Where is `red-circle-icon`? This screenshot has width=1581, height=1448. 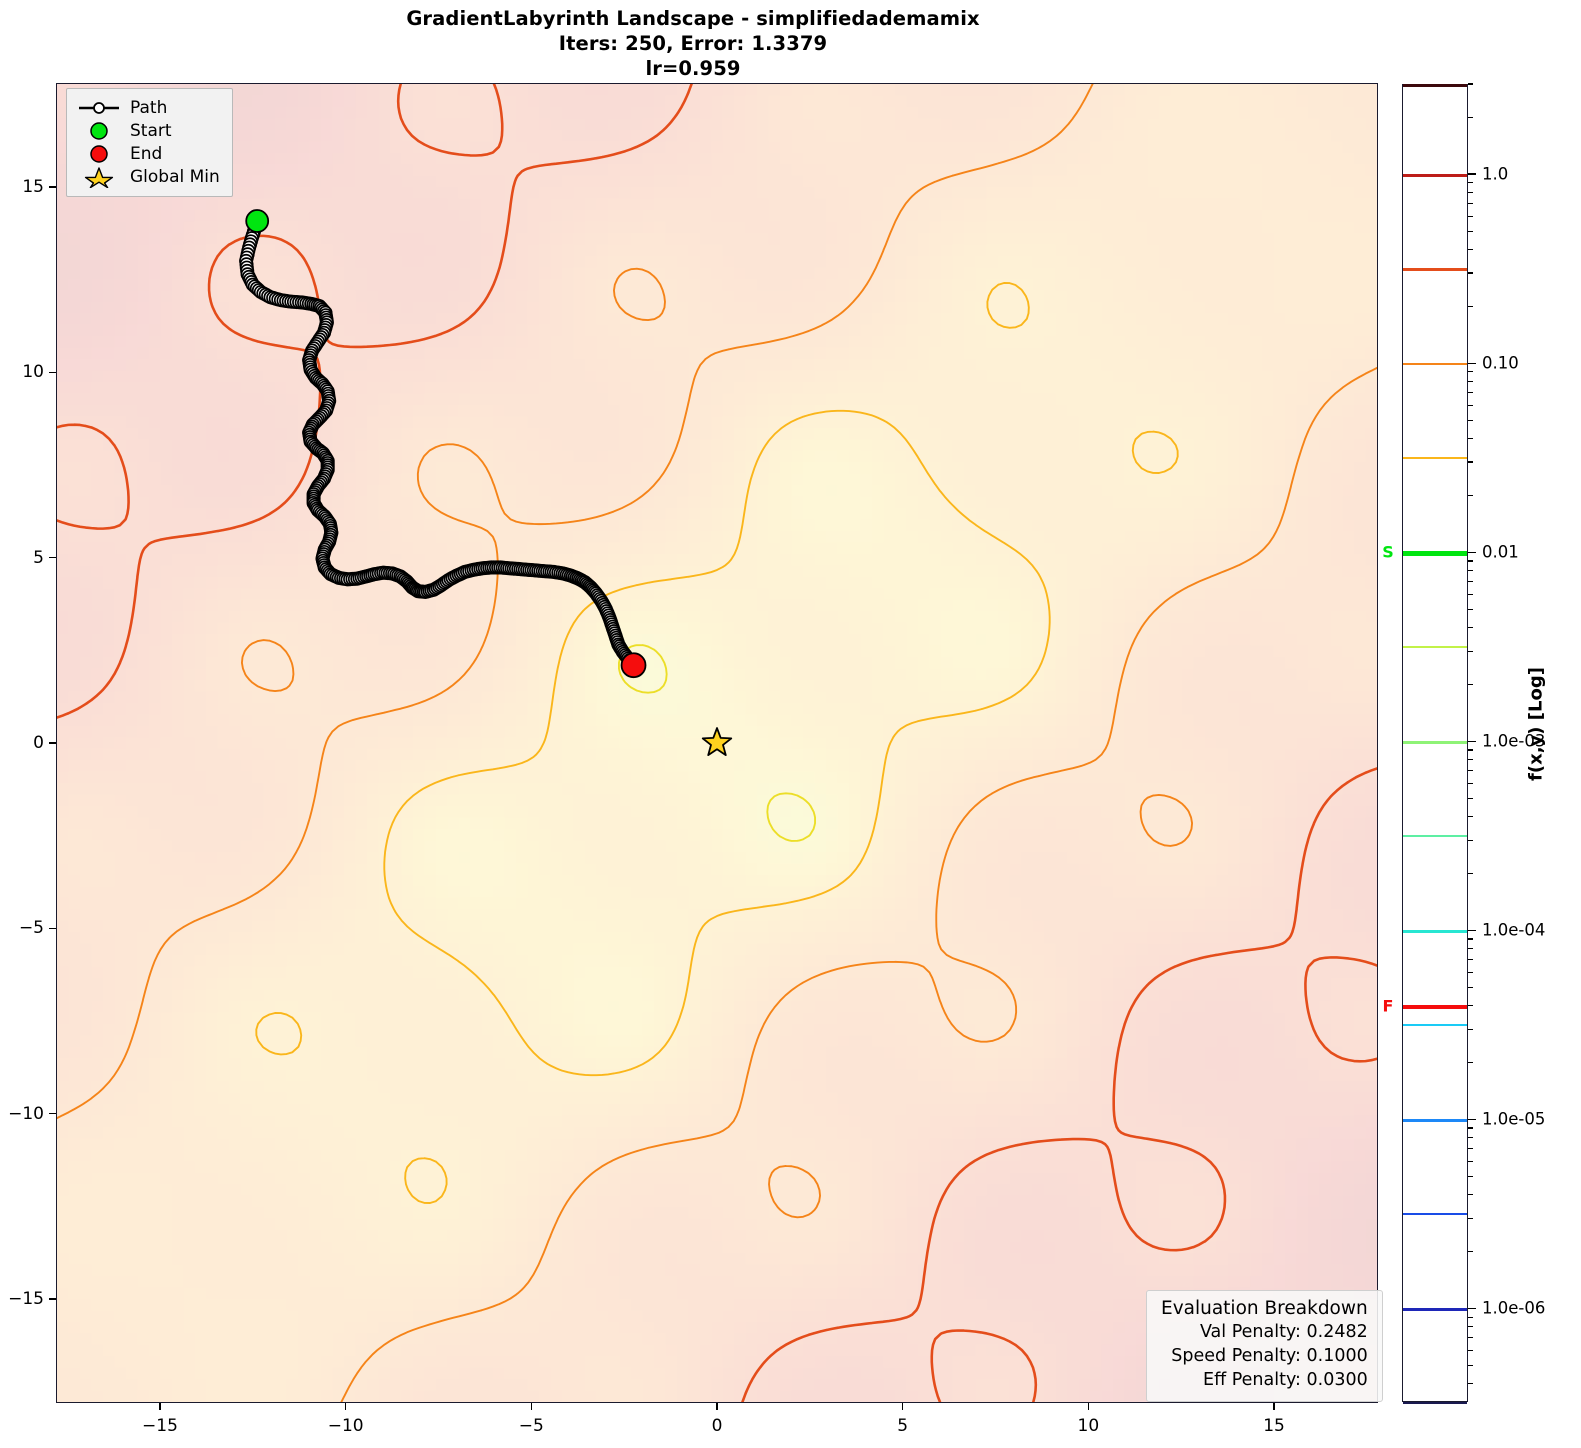
red-circle-icon is located at coordinates (99, 154).